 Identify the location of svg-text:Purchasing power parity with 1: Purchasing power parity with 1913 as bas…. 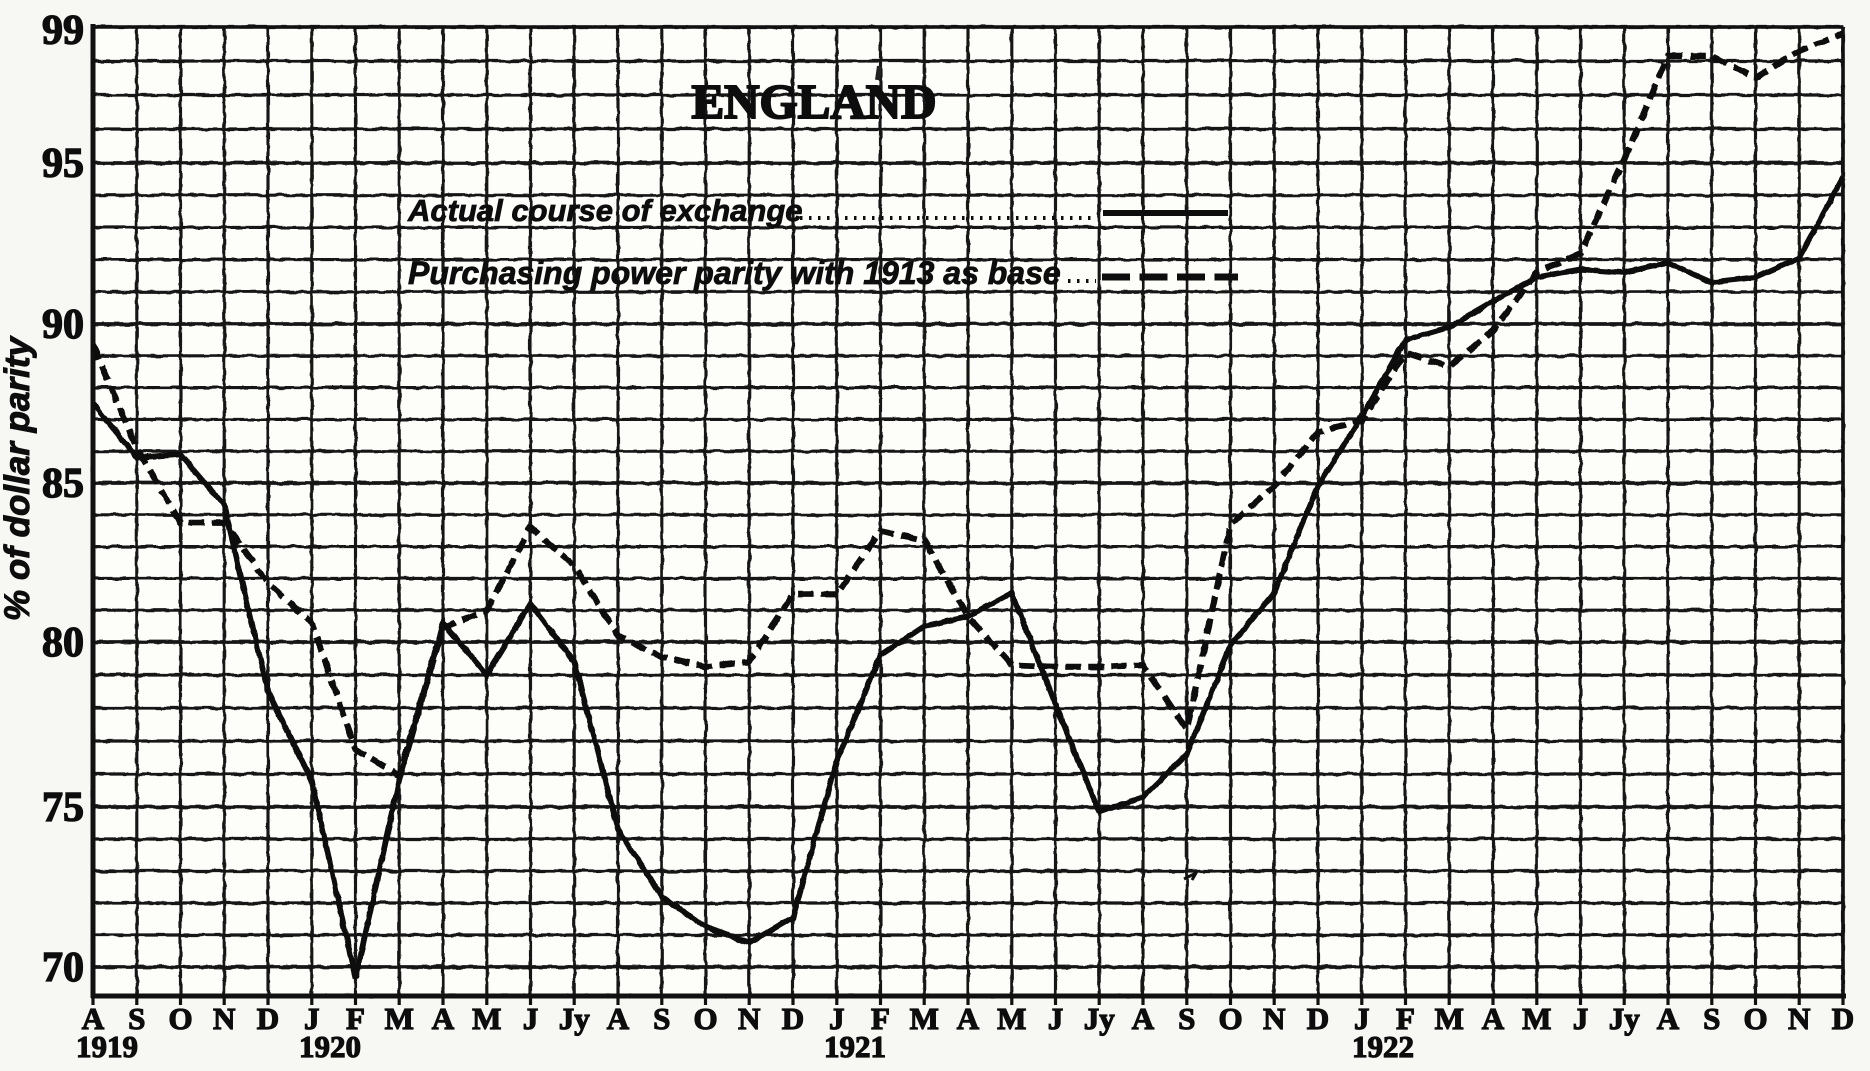
(734, 273).